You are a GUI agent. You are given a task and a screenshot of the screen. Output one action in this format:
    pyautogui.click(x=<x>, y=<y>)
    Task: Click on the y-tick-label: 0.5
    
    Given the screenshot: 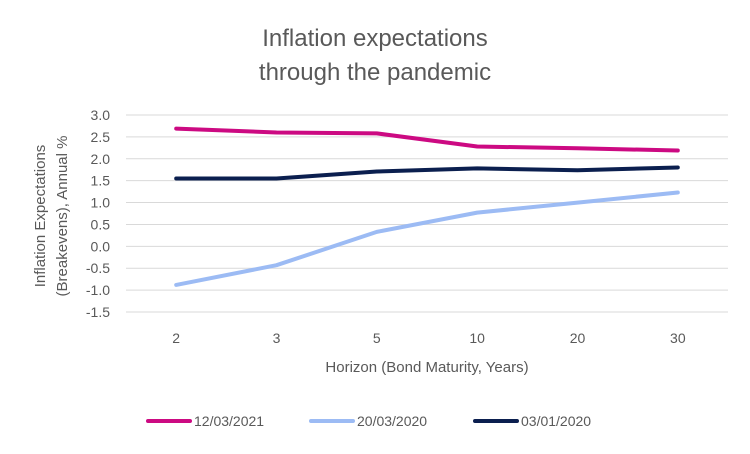 What is the action you would take?
    pyautogui.click(x=101, y=224)
    